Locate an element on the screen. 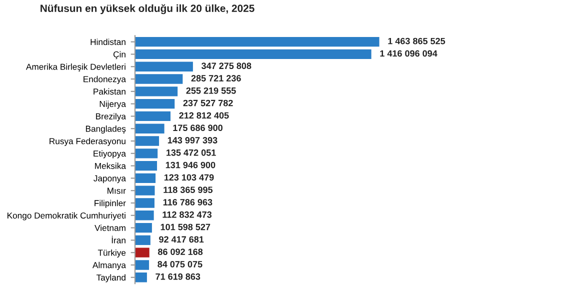 This screenshot has width=570, height=285. data-label: 285 721 236 is located at coordinates (216, 78).